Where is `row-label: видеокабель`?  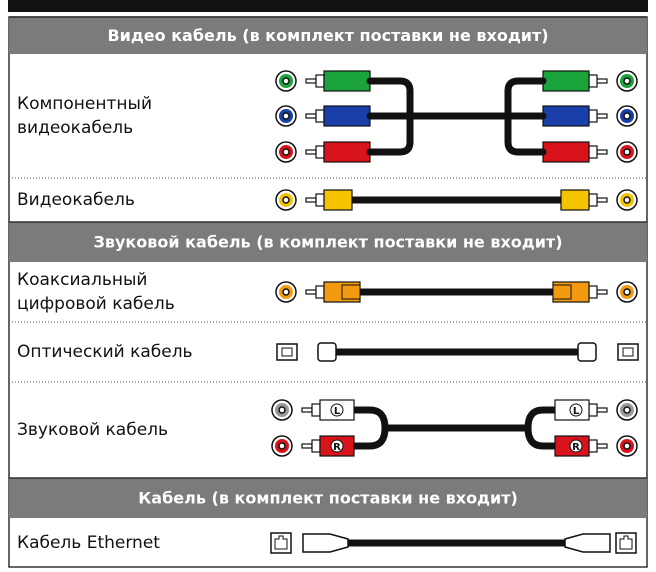
row-label: видеокабель is located at coordinates (75, 128).